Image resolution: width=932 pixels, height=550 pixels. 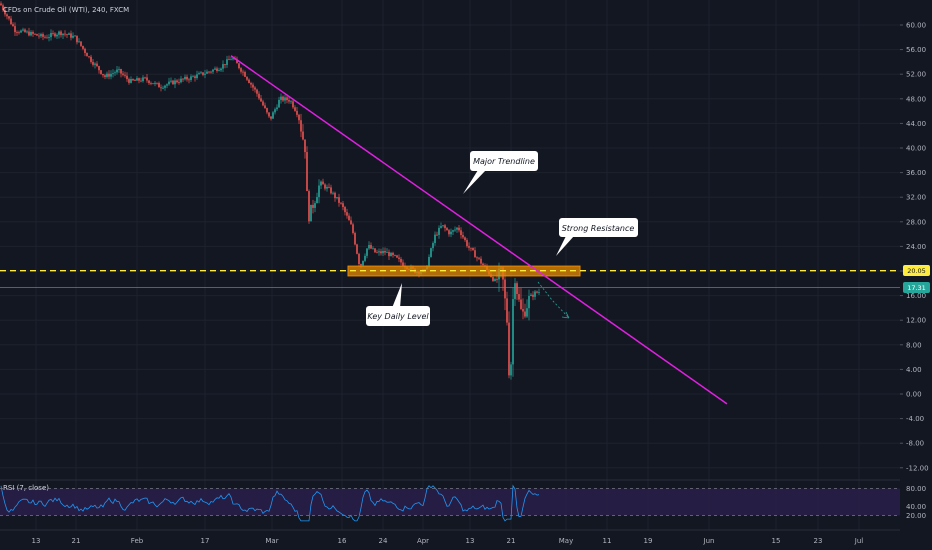 I want to click on time-tick-label: Jul, so click(x=859, y=541).